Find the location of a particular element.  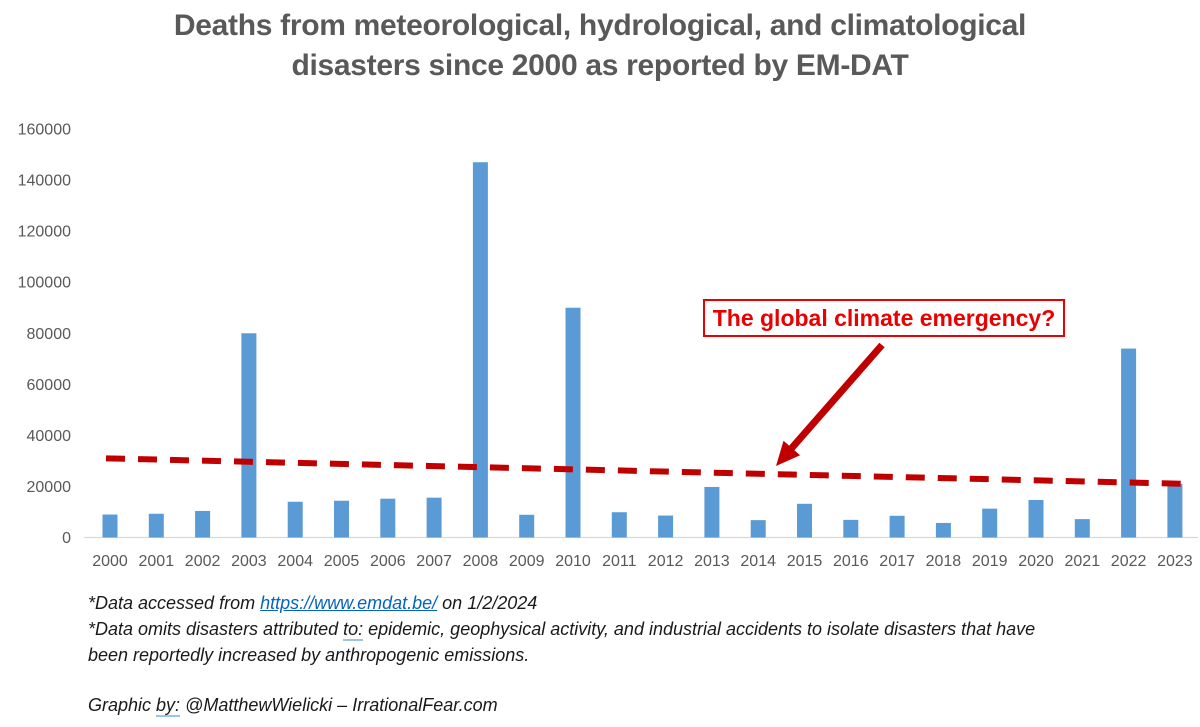

x-tick-label-2011: 2011 is located at coordinates (619, 561).